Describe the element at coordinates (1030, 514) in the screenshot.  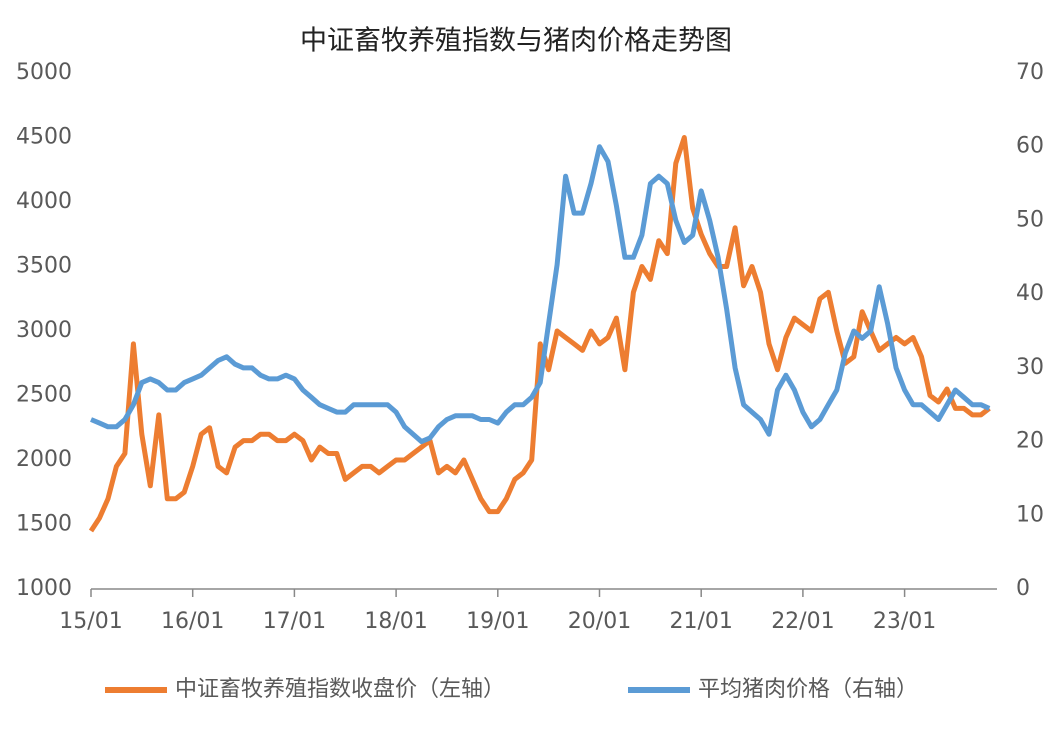
I see `y2-tick-label: 10` at that location.